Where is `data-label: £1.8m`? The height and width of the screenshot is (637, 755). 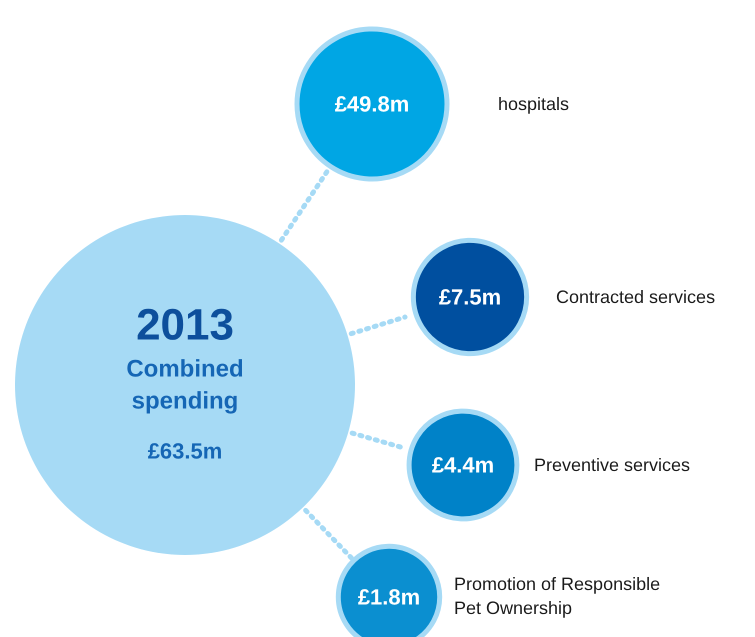 data-label: £1.8m is located at coordinates (389, 597).